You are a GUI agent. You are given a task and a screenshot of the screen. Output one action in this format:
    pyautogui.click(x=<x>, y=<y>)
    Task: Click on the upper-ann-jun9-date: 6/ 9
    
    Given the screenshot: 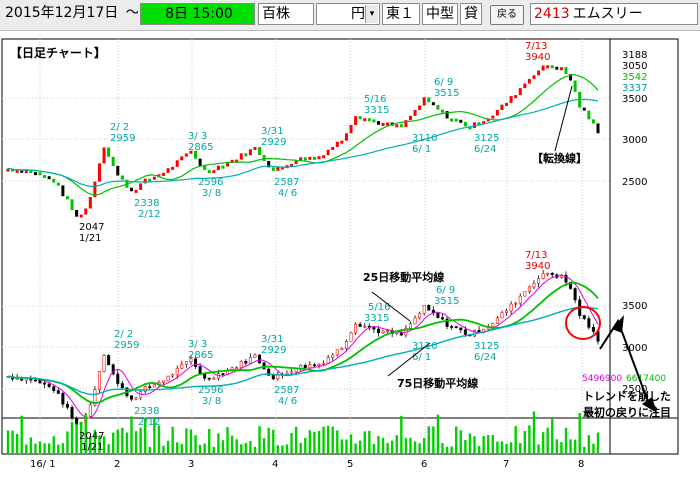 What is the action you would take?
    pyautogui.click(x=443, y=82)
    